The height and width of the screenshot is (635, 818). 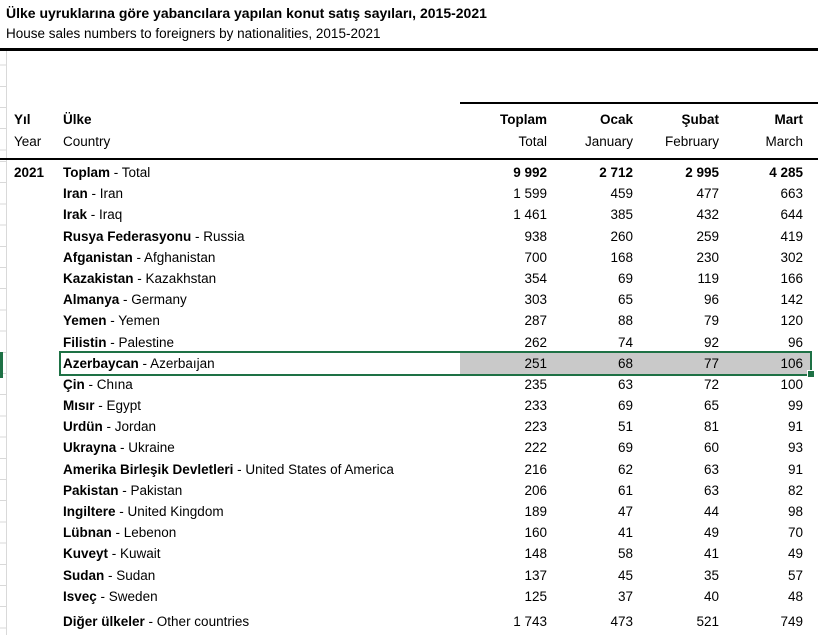 I want to click on march-cell: 99, so click(x=795, y=406).